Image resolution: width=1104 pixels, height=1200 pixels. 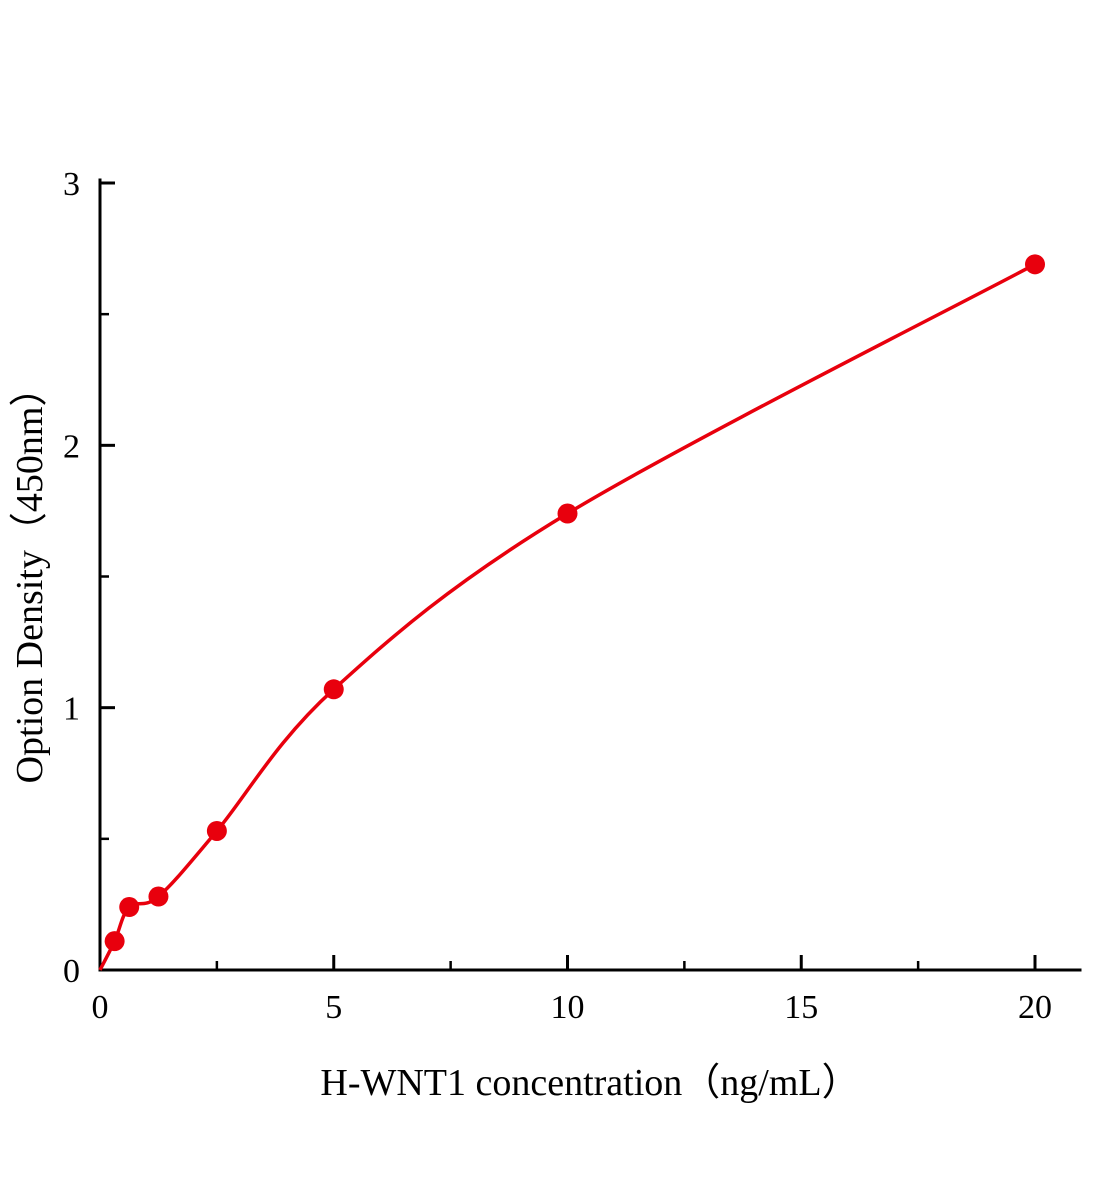 I want to click on x-axis-title: H-WNT1 concentration（ng/mL）, so click(x=589, y=1083).